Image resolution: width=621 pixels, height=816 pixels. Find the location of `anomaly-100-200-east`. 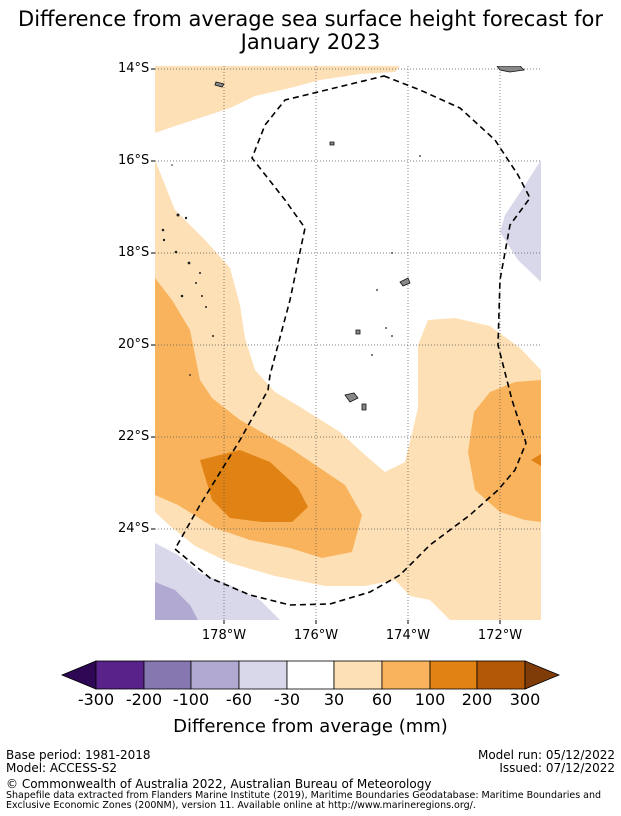

anomaly-100-200-east is located at coordinates (536, 460).